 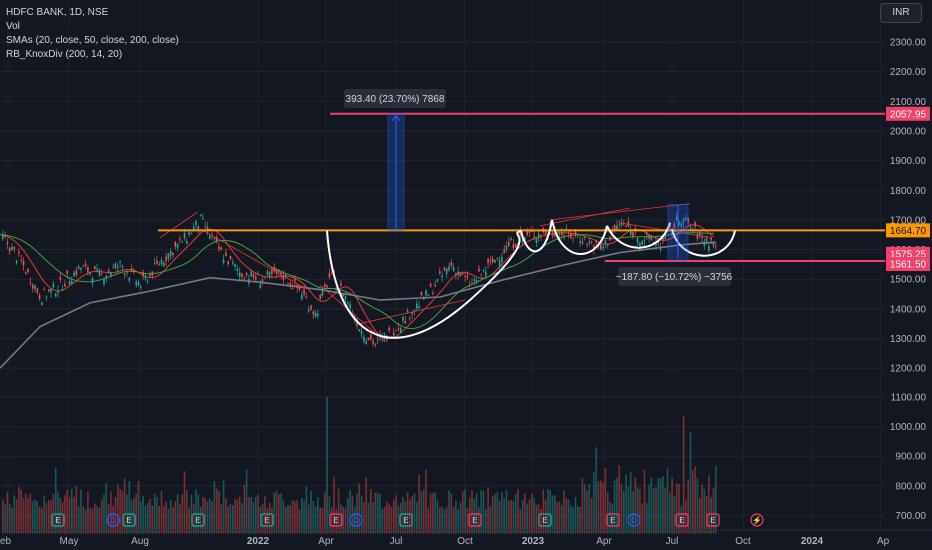 What do you see at coordinates (92, 40) in the screenshot?
I see `indicator-smas: SMAs (20, close, 50, close, 200, close)` at bounding box center [92, 40].